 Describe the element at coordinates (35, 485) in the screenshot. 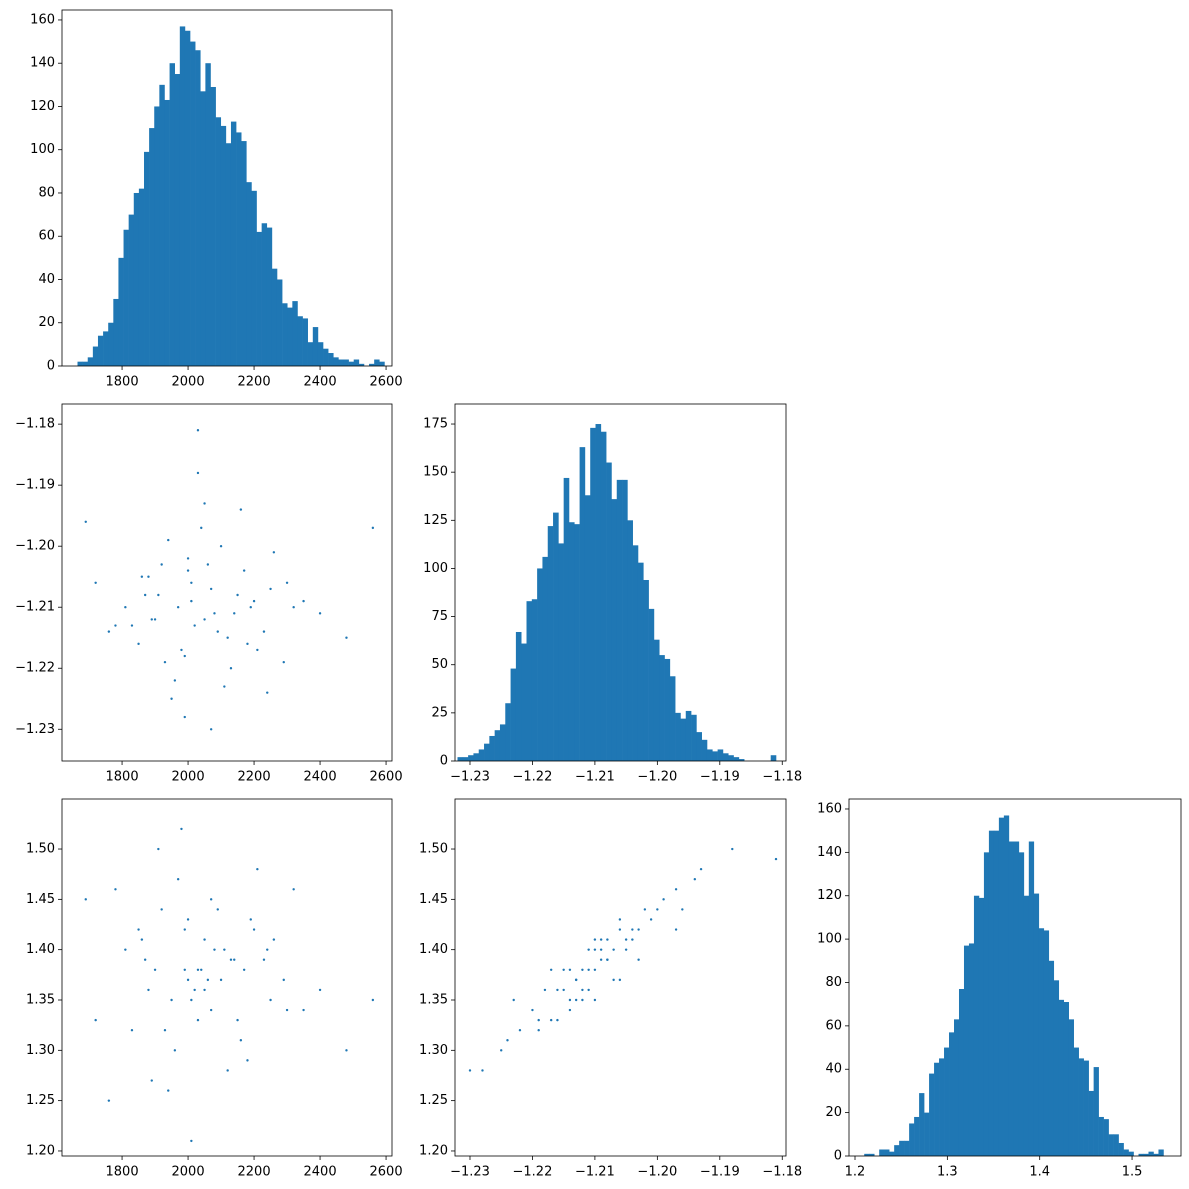

I see `y-tick-label: −1.19` at that location.